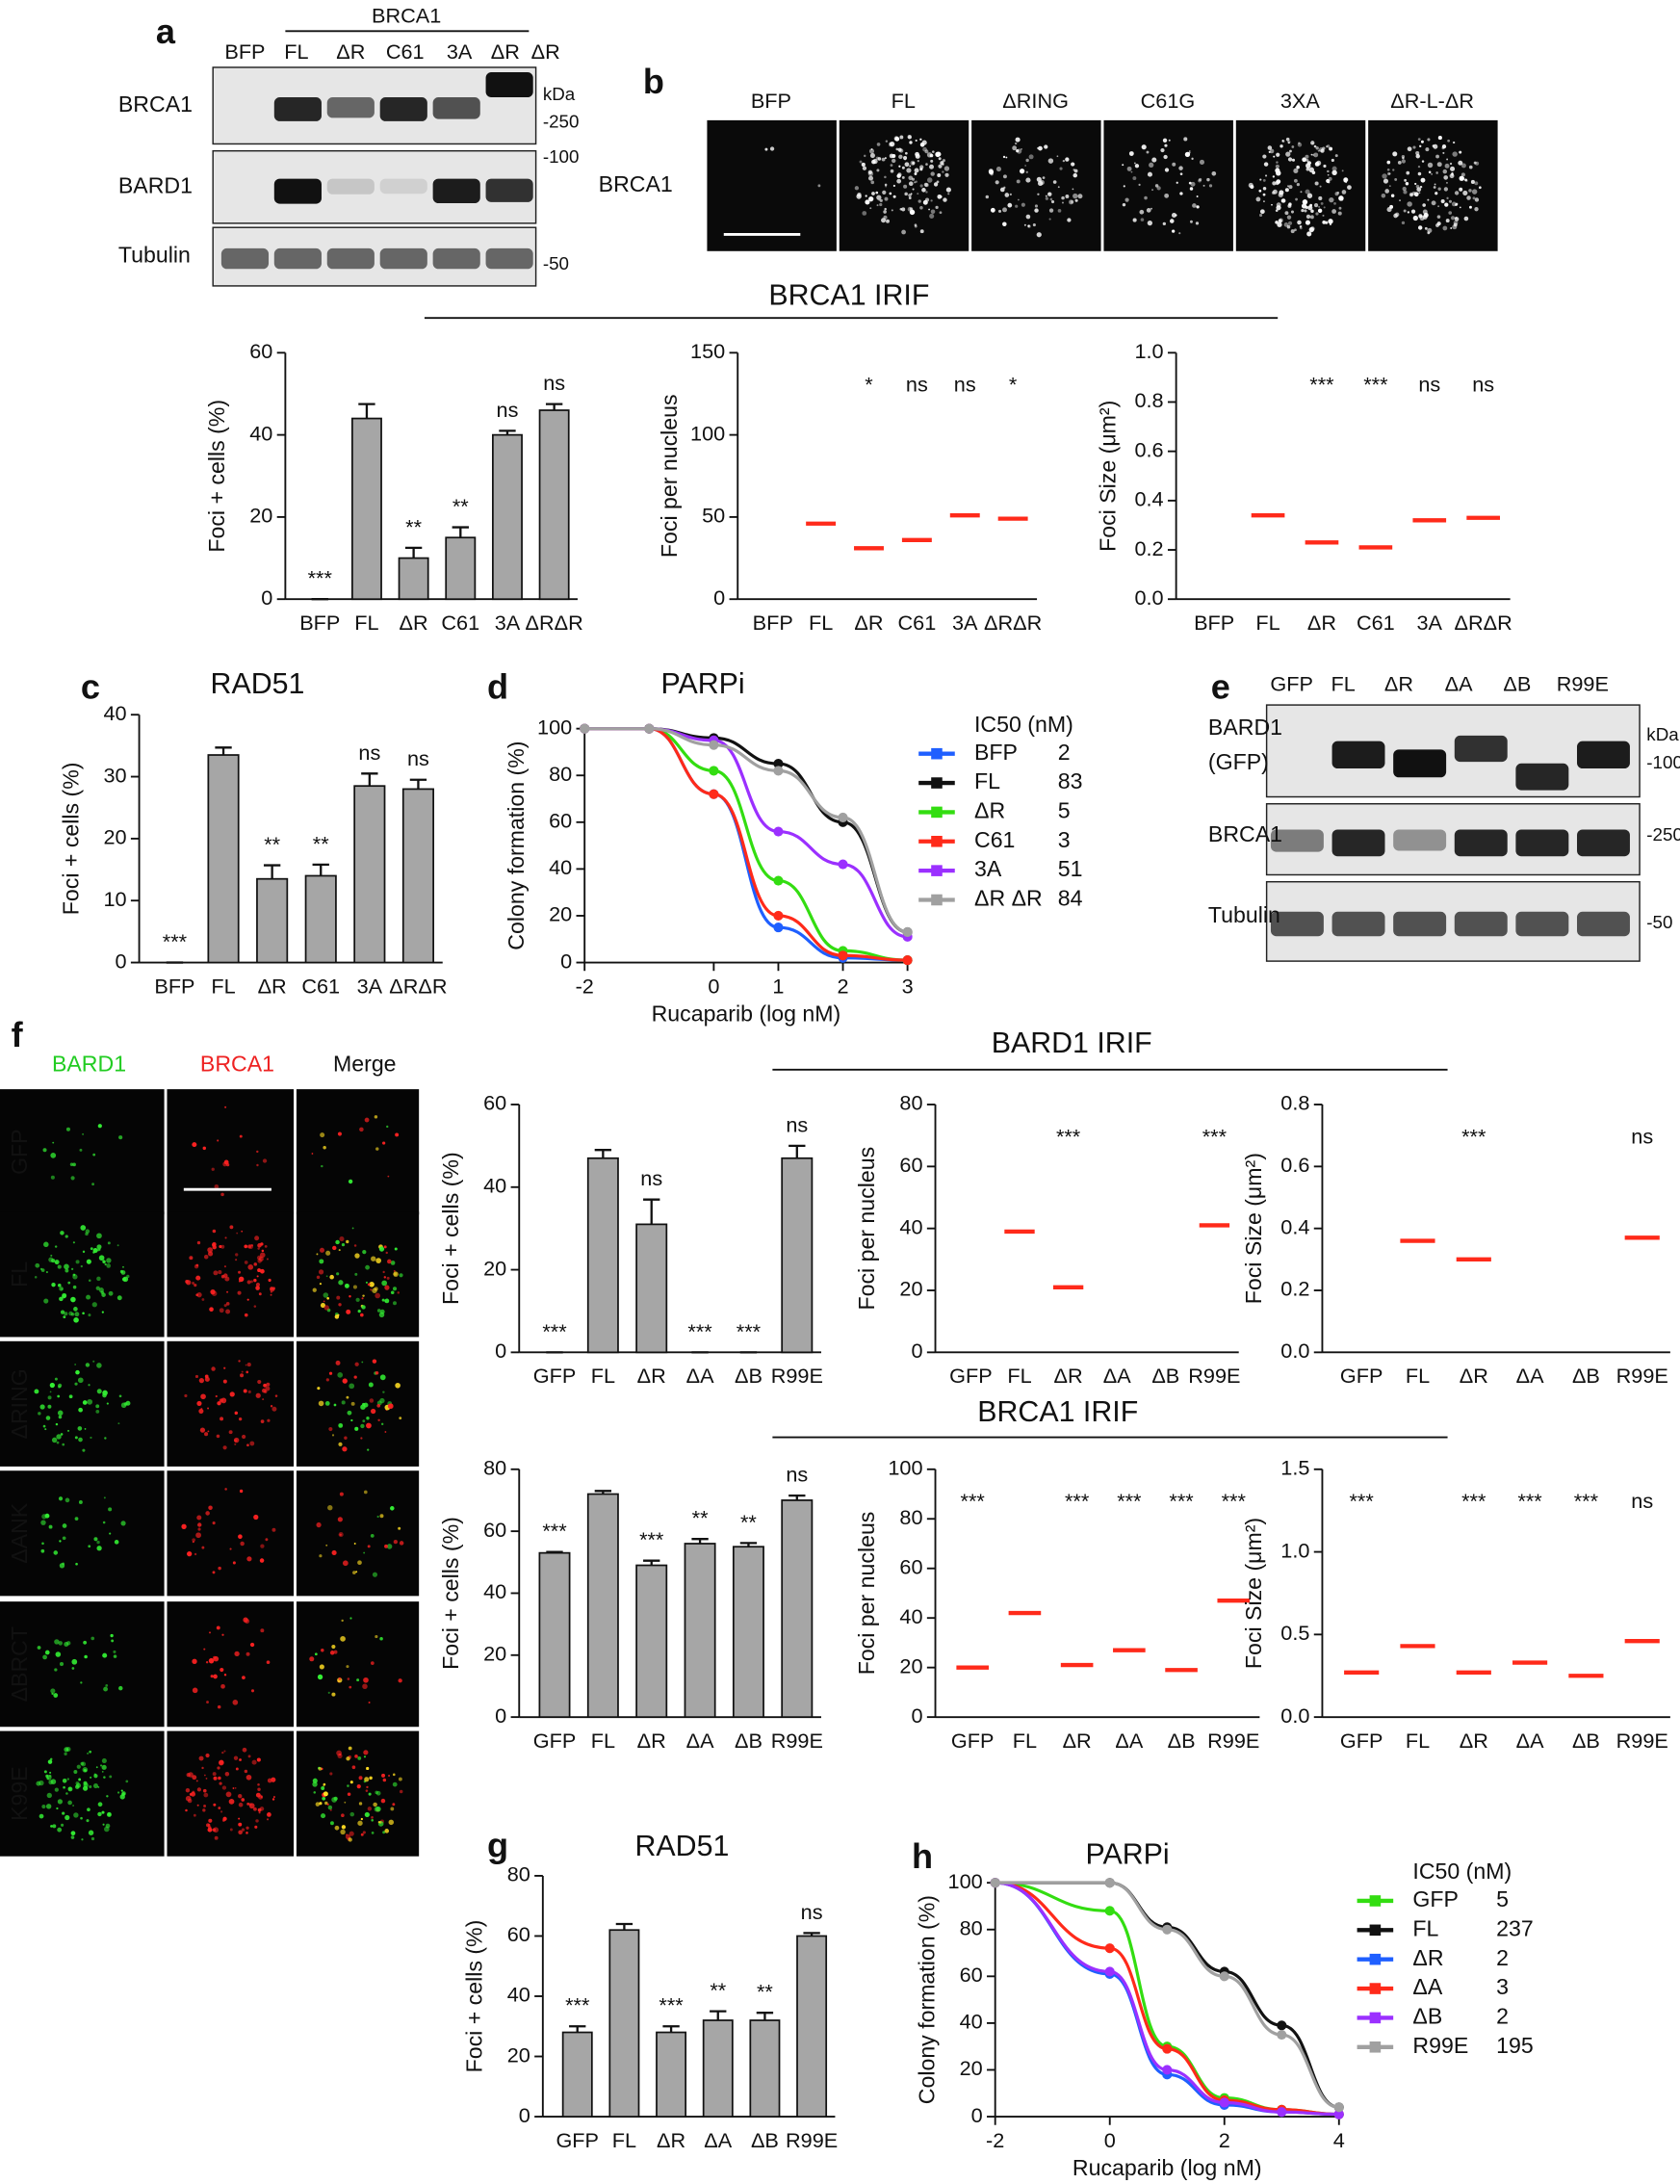  I want to click on y-tick-label: 20, so click(911, 1665).